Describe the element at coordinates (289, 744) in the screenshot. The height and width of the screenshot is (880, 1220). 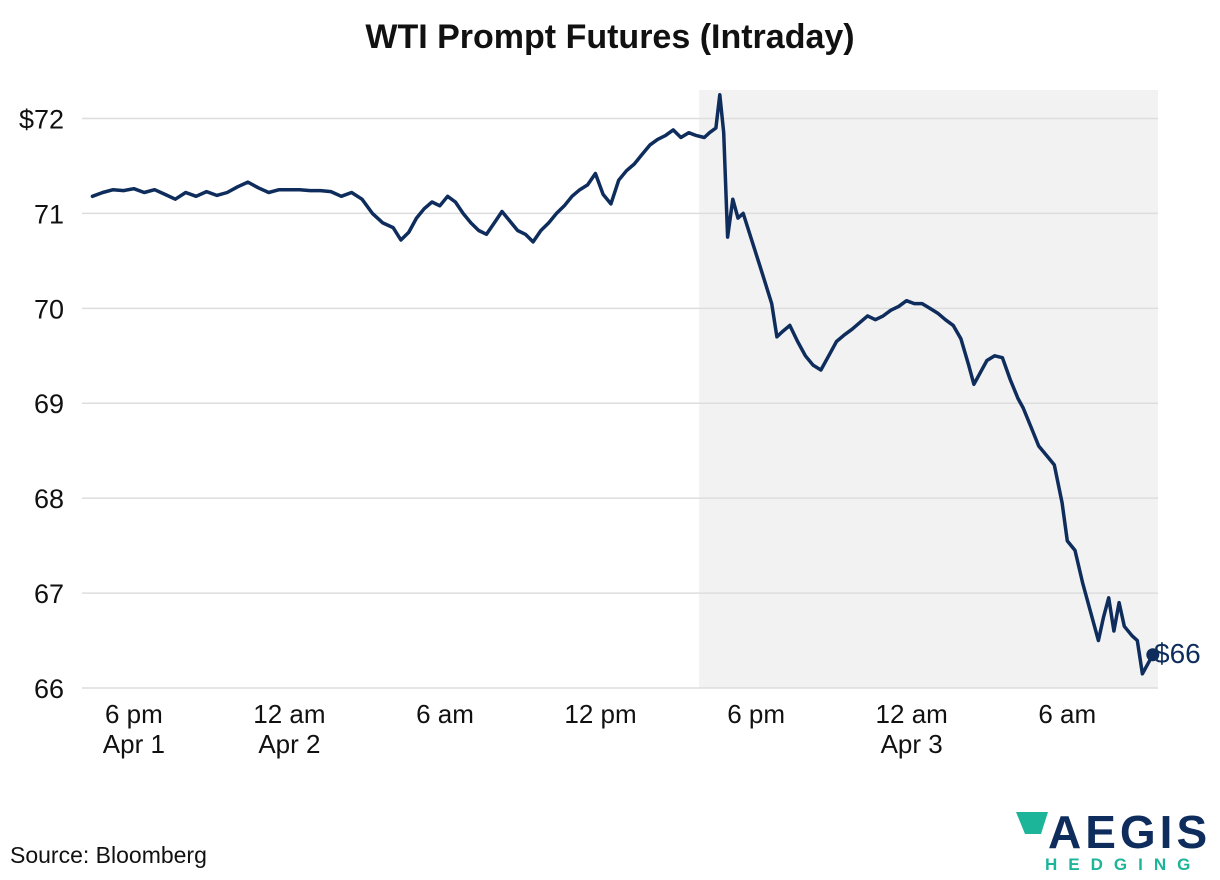
I see `x-tick-date-label: Apr 2` at that location.